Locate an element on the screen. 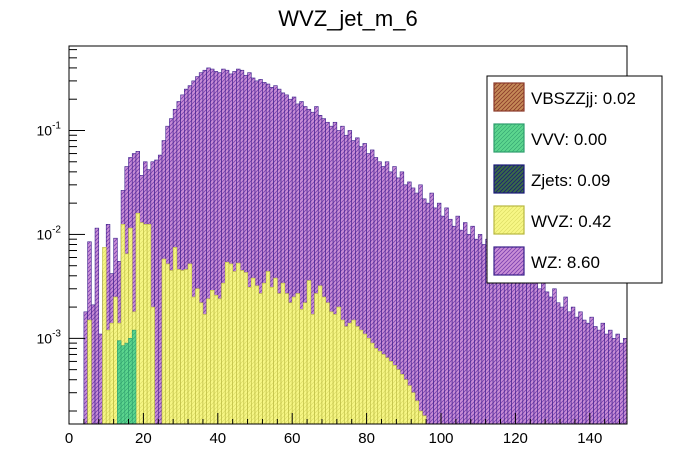  y-tick-label: 10⁻¹ is located at coordinates (49, 129).